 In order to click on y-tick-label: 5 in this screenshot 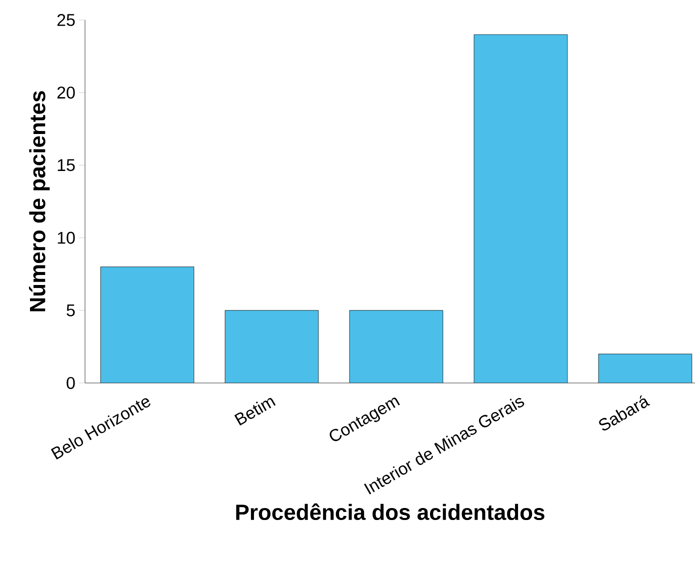, I will do `click(70, 310)`.